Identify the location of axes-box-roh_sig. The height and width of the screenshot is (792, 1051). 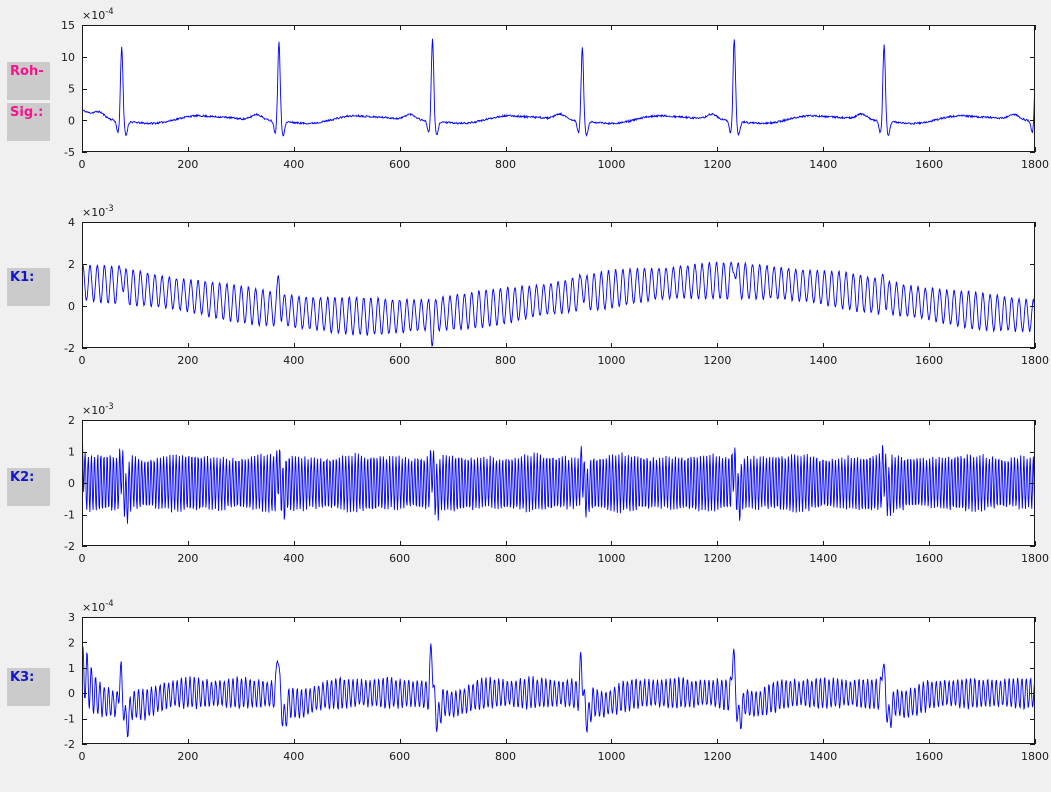
(558, 88).